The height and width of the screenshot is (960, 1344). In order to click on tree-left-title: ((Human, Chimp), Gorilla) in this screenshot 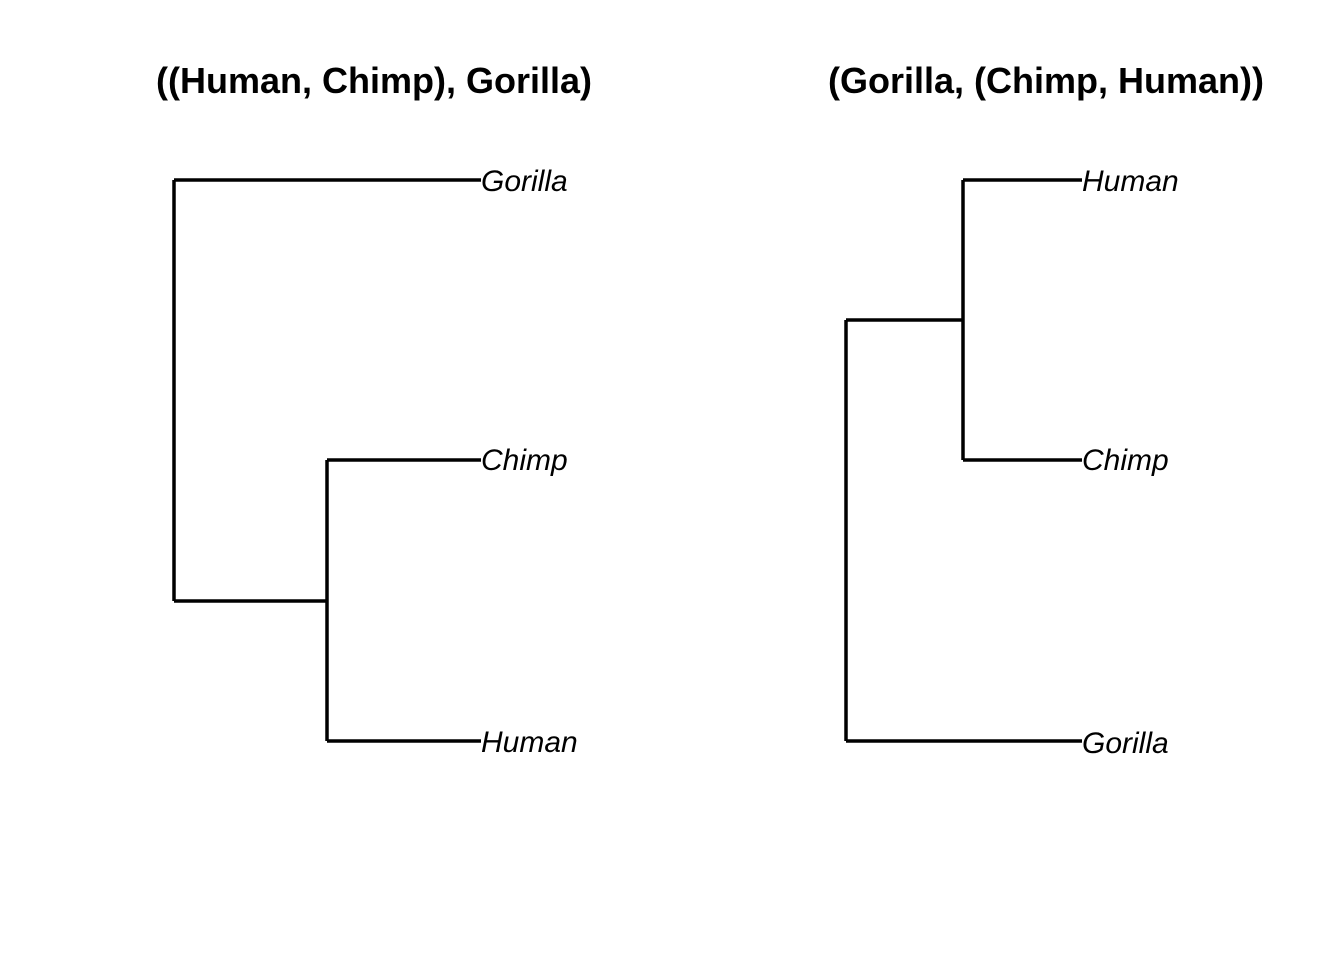, I will do `click(374, 80)`.